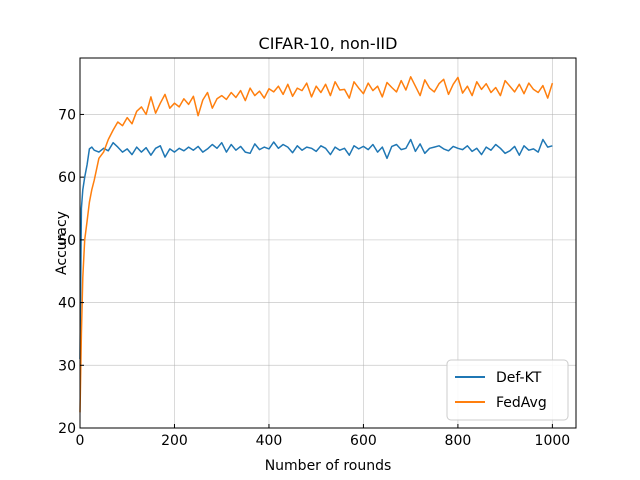 The height and width of the screenshot is (480, 640). I want to click on x-tick-label: 1000, so click(553, 441).